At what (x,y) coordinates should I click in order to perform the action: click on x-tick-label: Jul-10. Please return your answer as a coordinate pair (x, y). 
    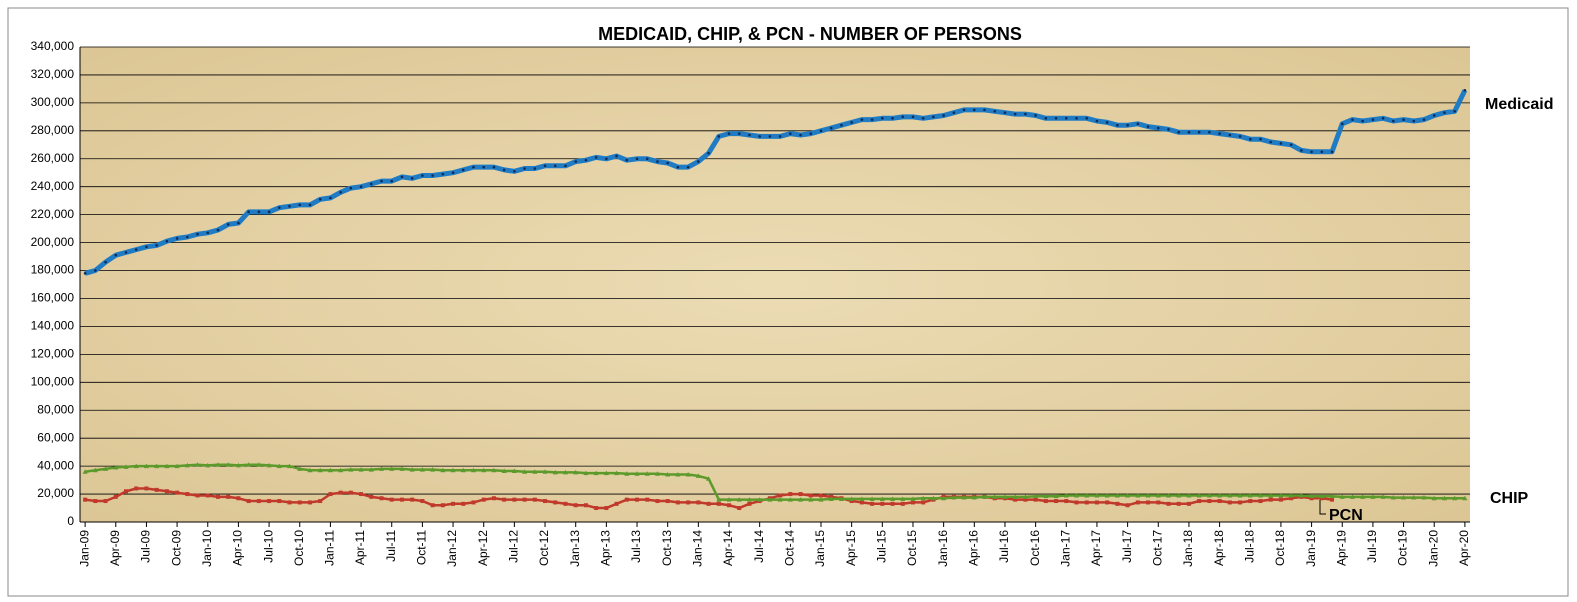
    Looking at the image, I should click on (268, 546).